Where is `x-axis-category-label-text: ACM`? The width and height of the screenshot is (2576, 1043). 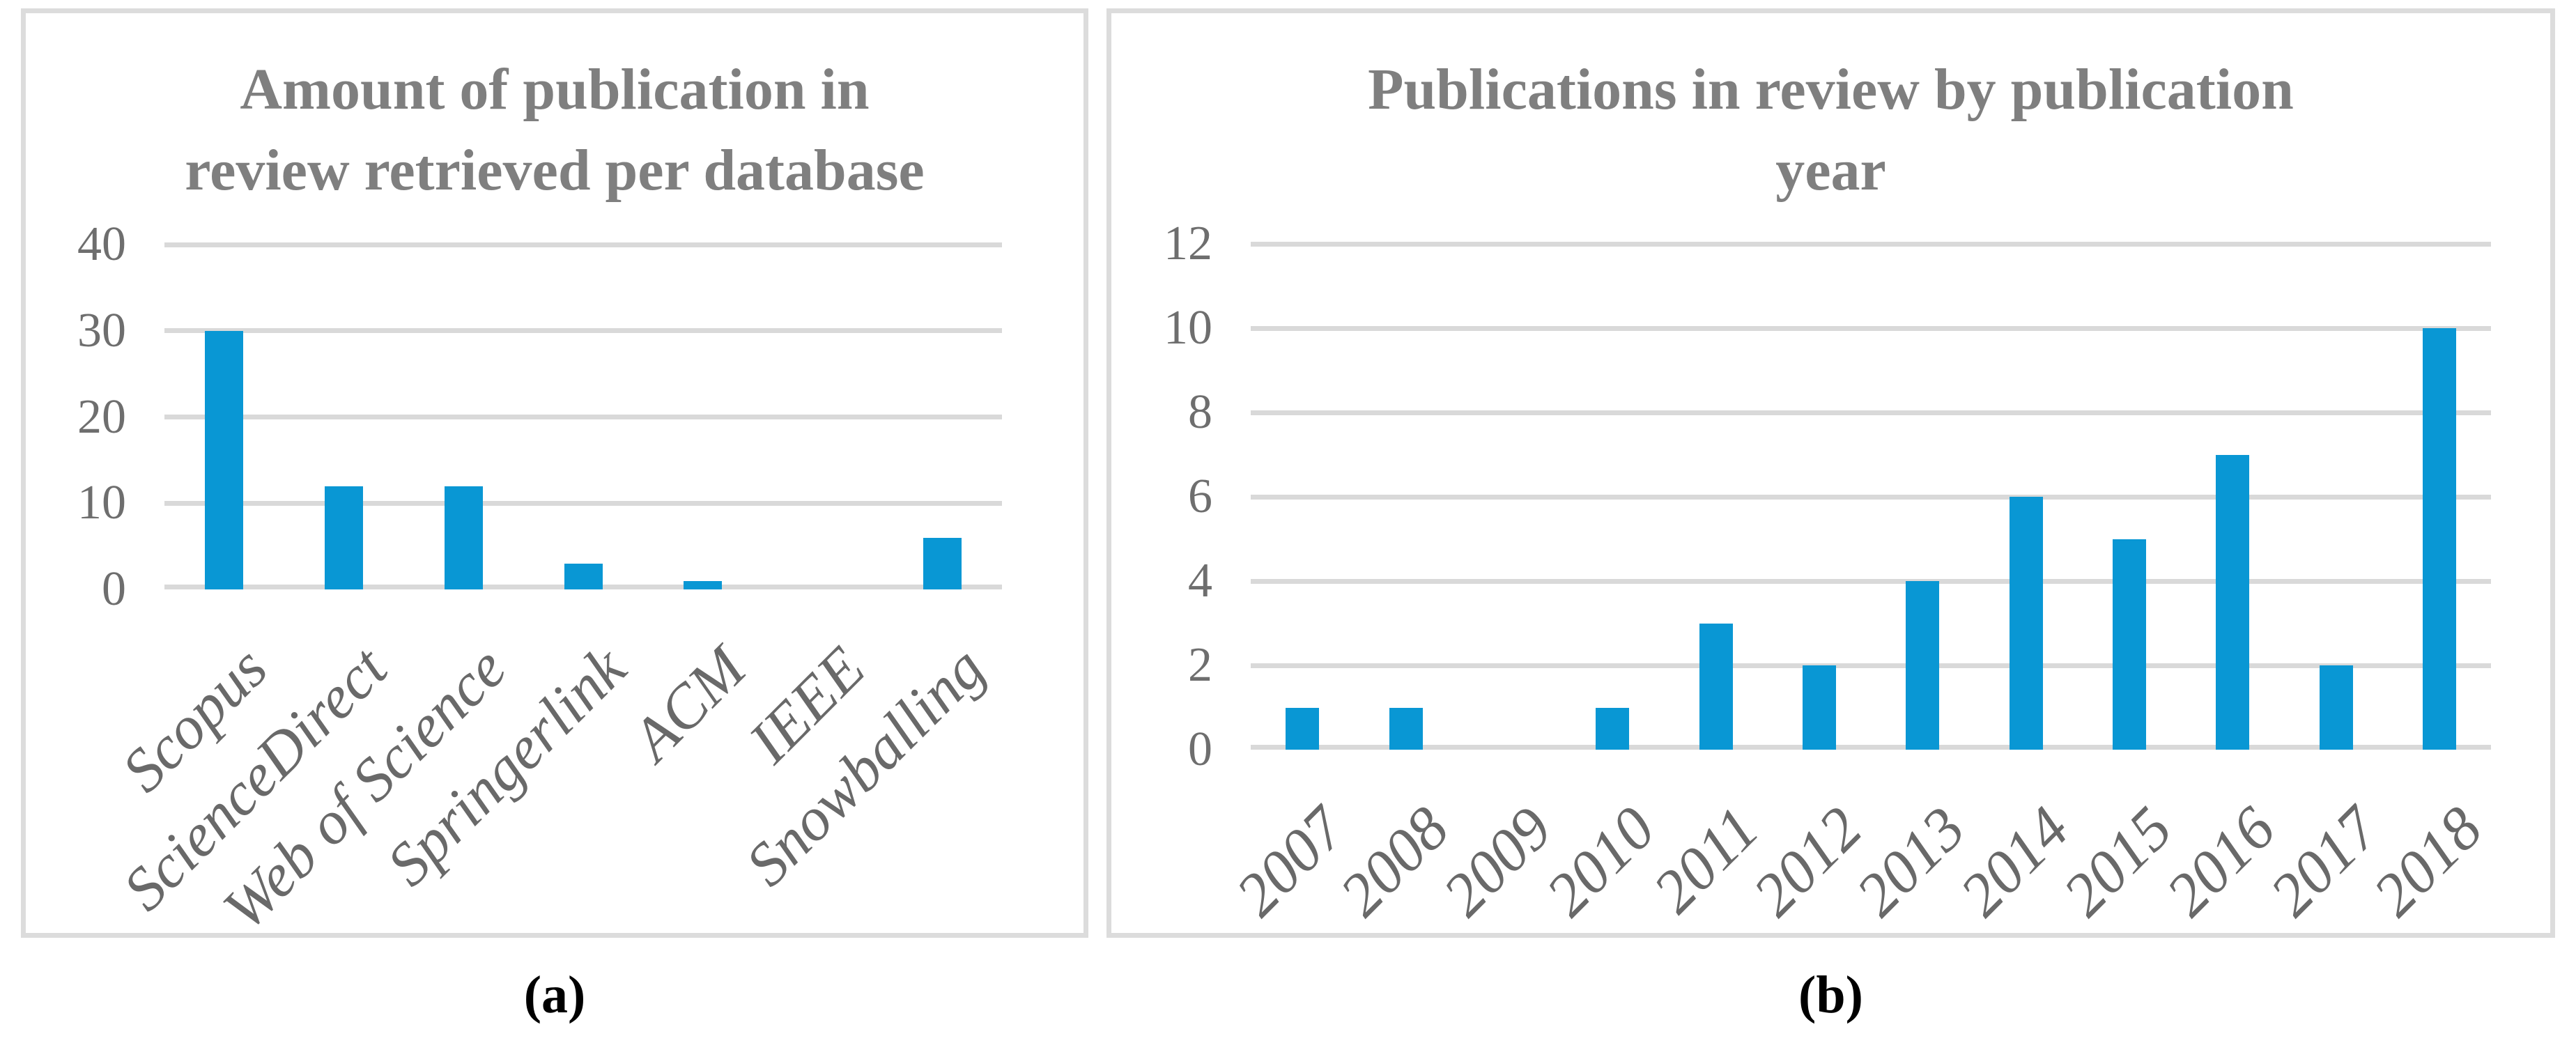
x-axis-category-label-text: ACM is located at coordinates (689, 704).